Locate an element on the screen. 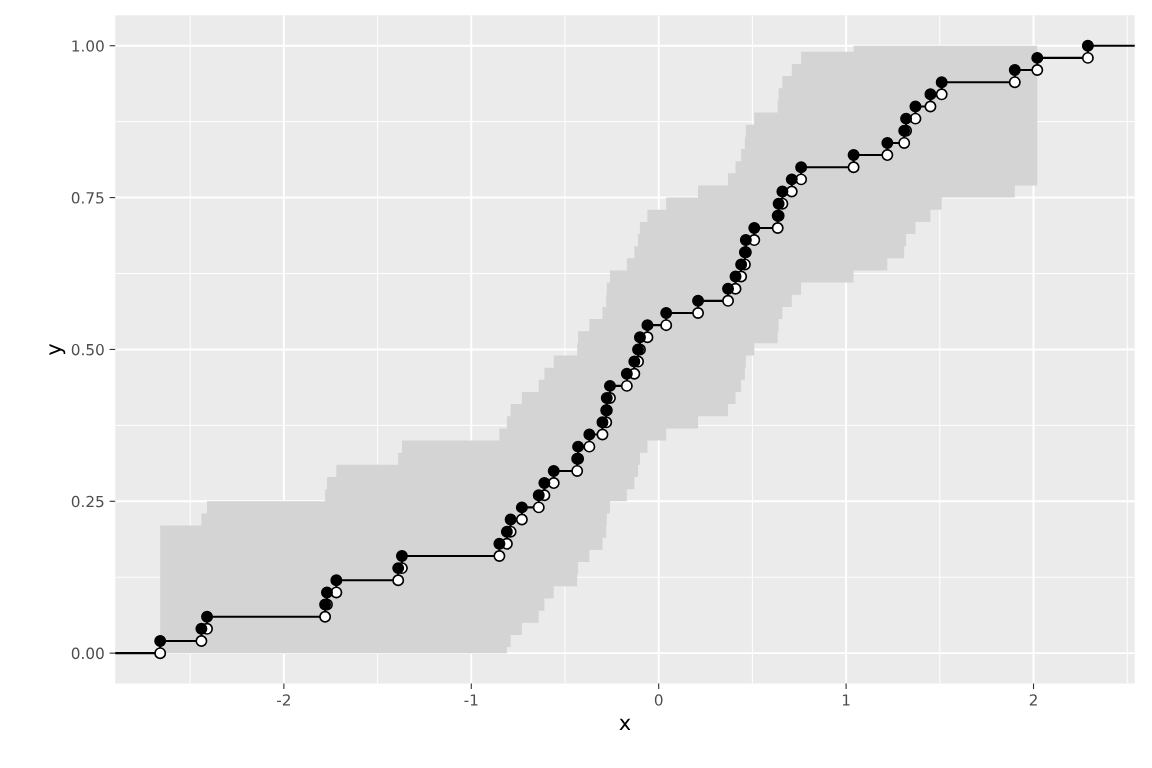 Image resolution: width=1152 pixels, height=768 pixels. y-axis-title: y is located at coordinates (57, 349).